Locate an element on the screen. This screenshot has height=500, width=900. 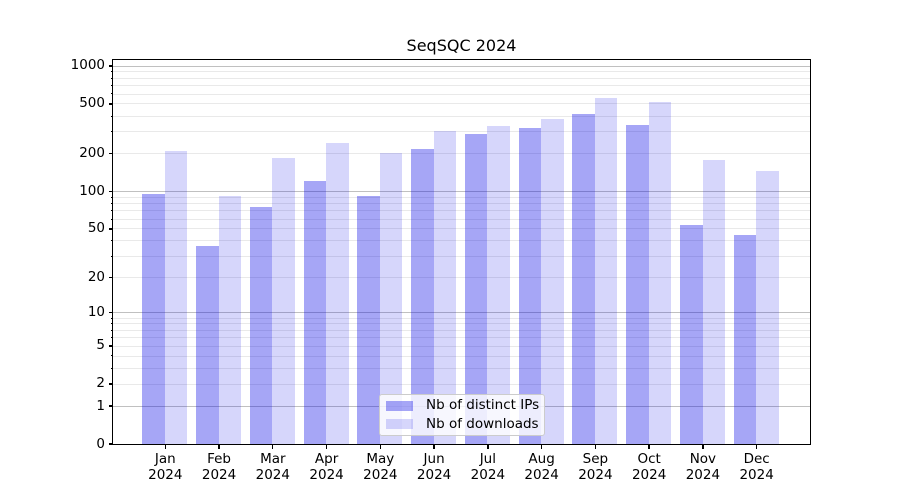
x-tick-label: Feb 2024 is located at coordinates (219, 467).